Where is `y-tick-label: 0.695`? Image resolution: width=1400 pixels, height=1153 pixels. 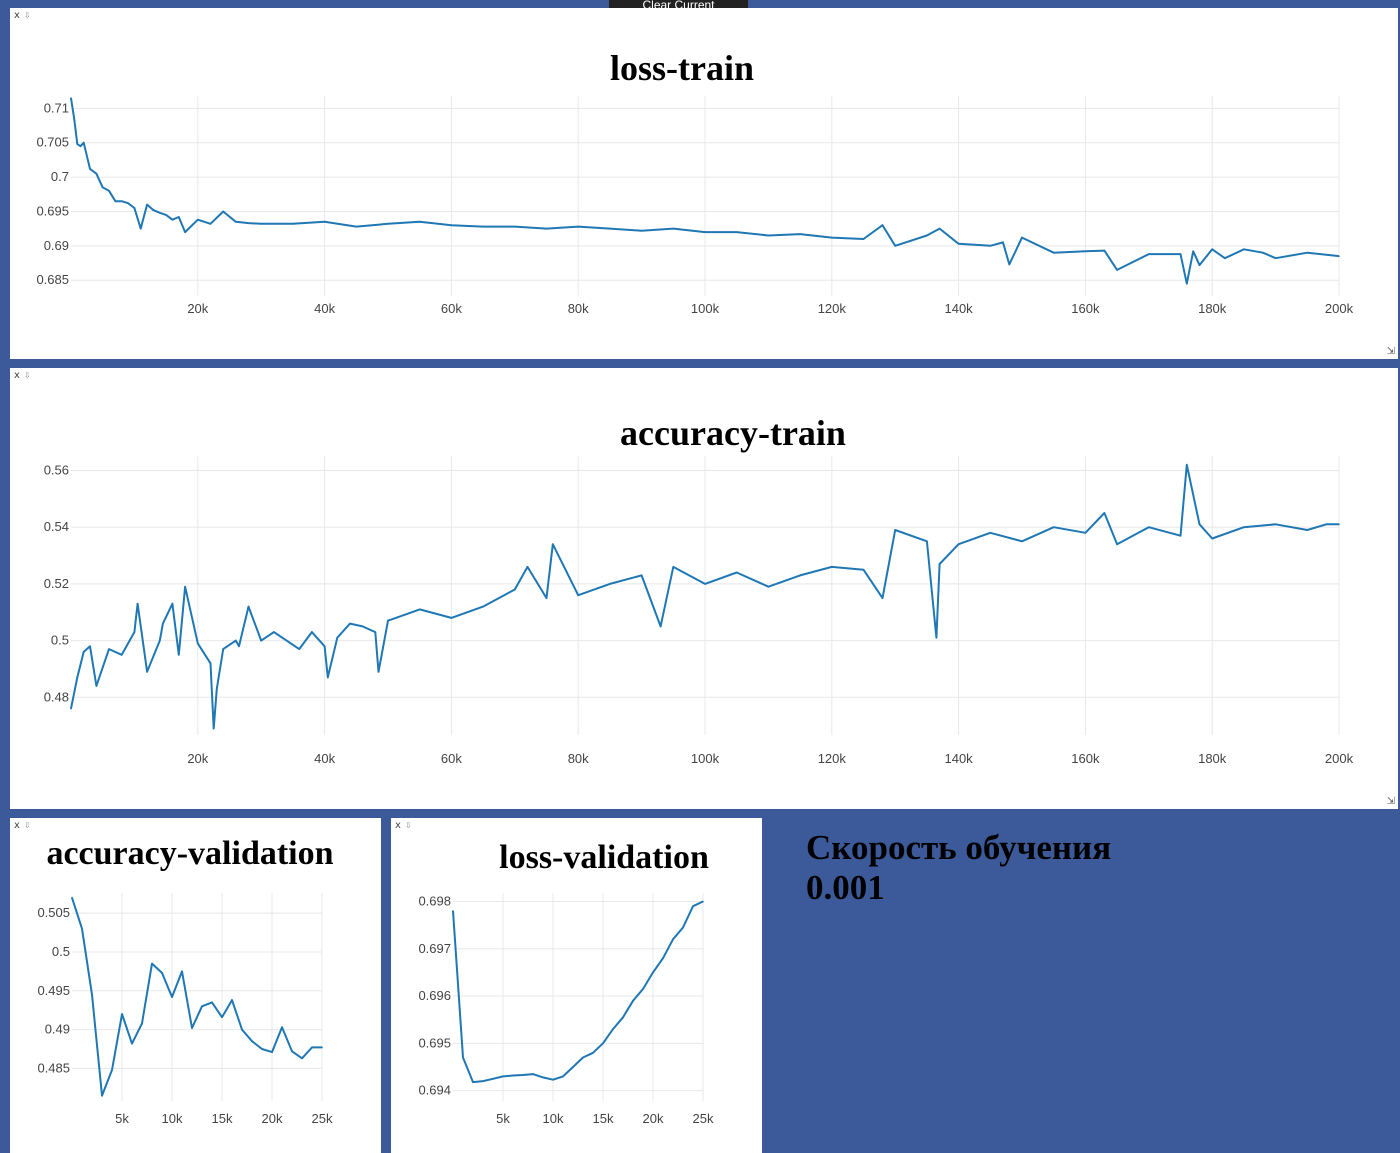
y-tick-label: 0.695 is located at coordinates (52, 210).